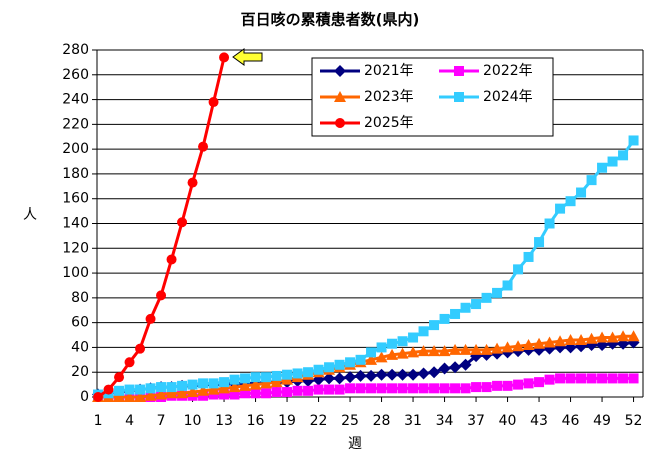  What do you see at coordinates (355, 444) in the screenshot?
I see `x-axis-label: 週` at bounding box center [355, 444].